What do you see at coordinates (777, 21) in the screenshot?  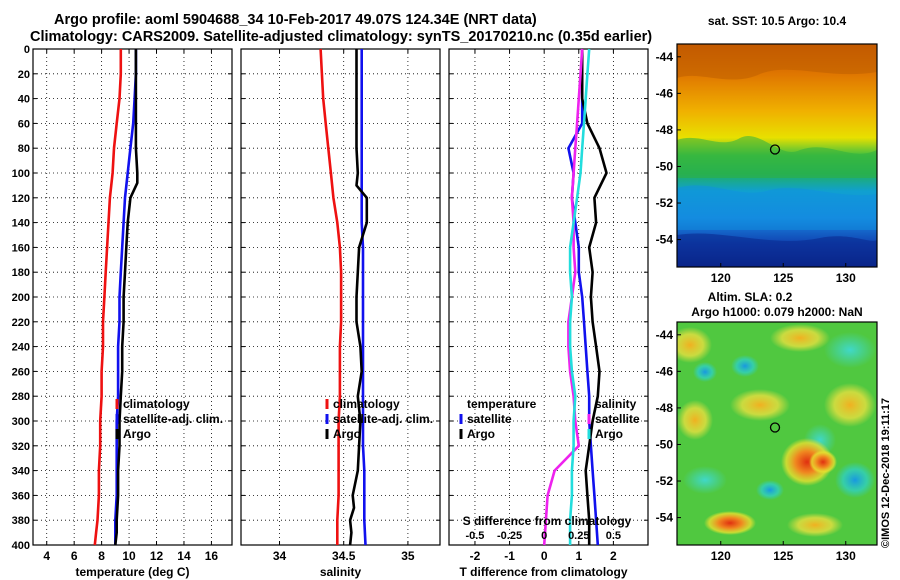 I see `sst-map-title: sat. SST: 10.5 Argo: 10.4` at bounding box center [777, 21].